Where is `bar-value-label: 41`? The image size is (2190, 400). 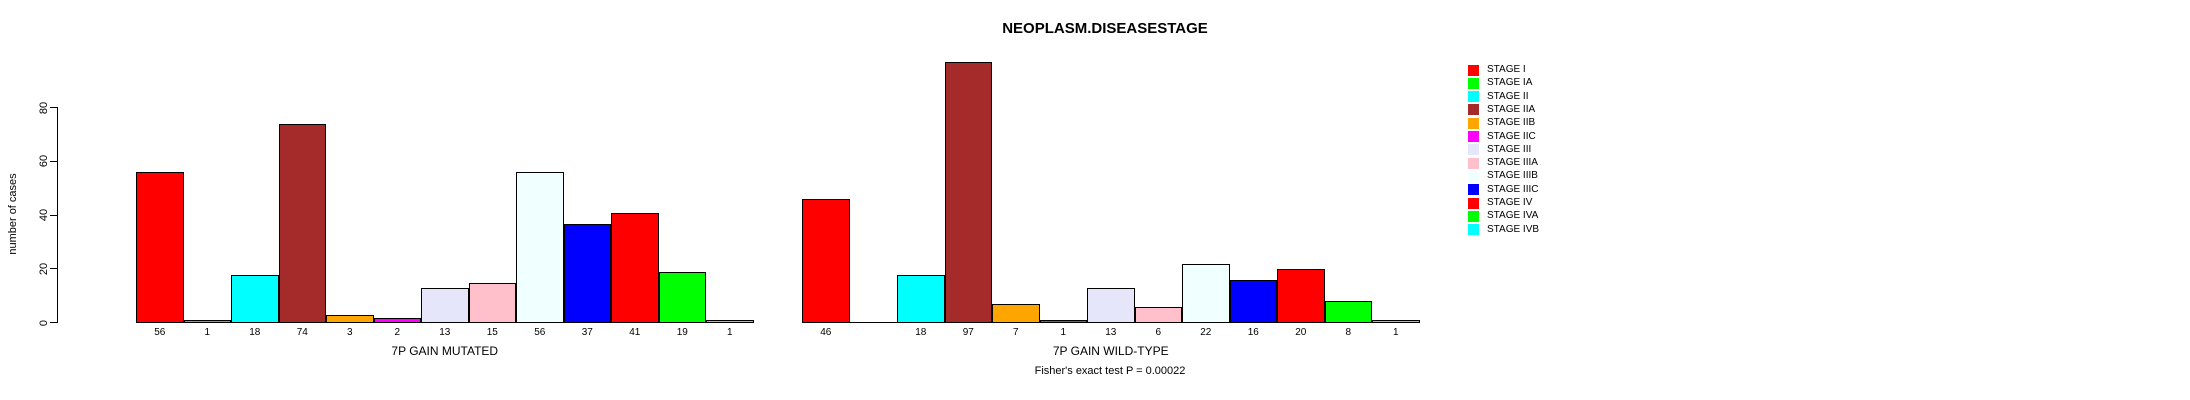
bar-value-label: 41 is located at coordinates (635, 332).